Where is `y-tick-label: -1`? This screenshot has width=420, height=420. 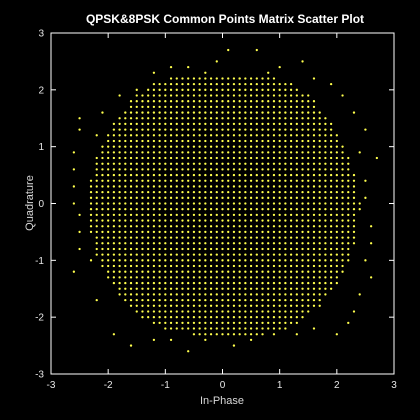
y-tick-label: -1 is located at coordinates (39, 261).